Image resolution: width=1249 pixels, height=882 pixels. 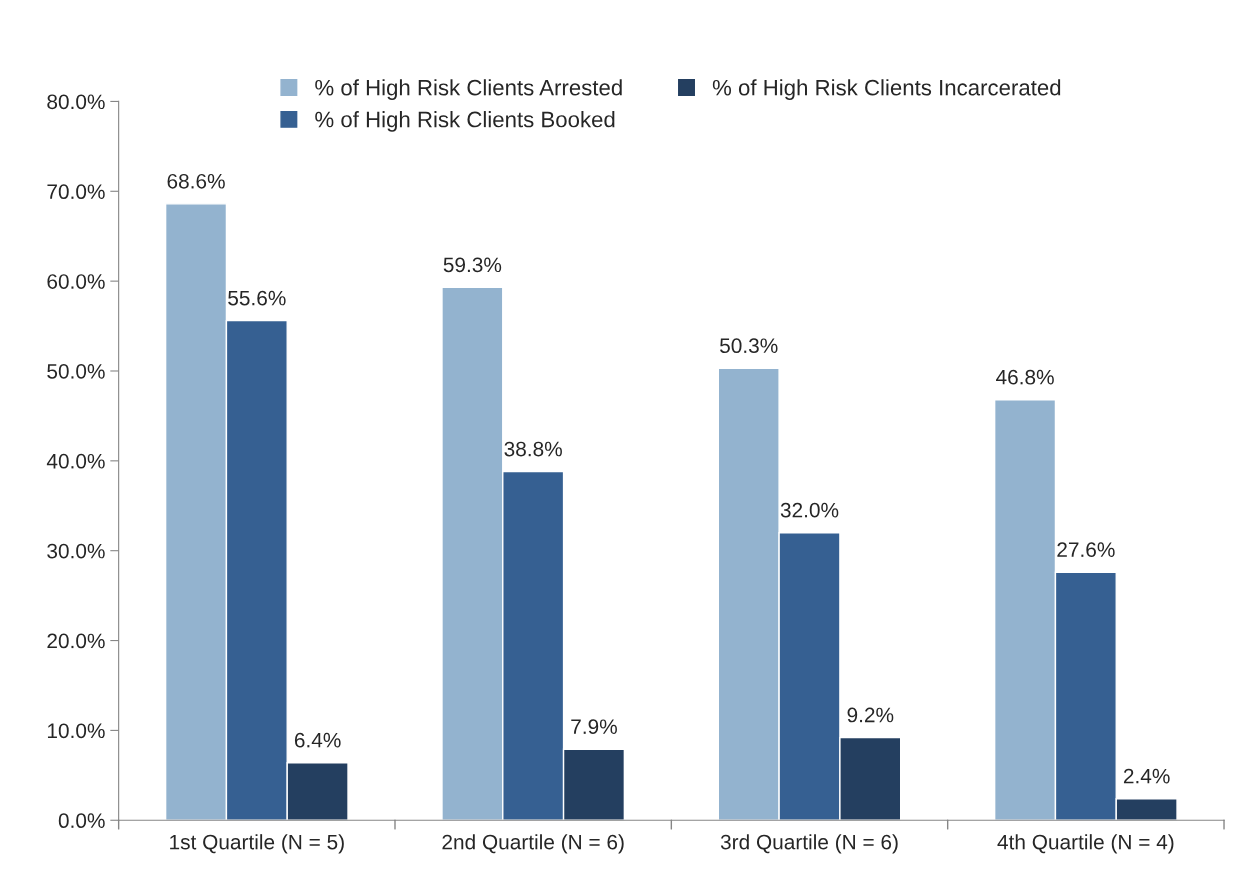 I want to click on data-label: 50.3%, so click(x=749, y=346).